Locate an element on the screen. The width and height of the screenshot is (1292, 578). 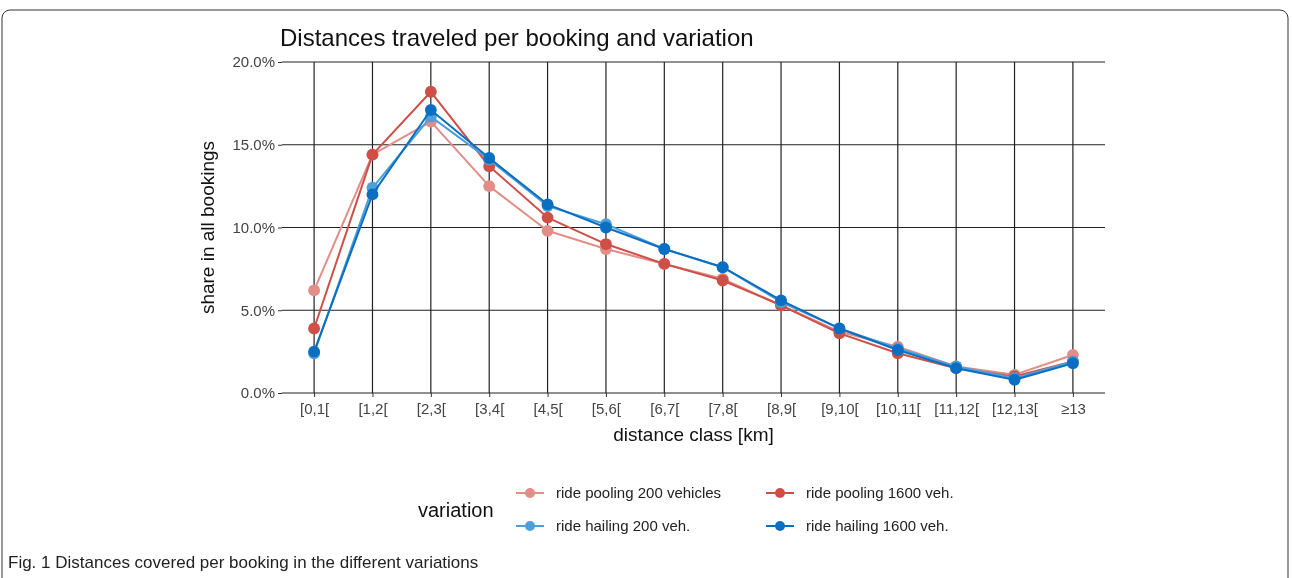
x-tick-label: [5,6[ is located at coordinates (606, 408).